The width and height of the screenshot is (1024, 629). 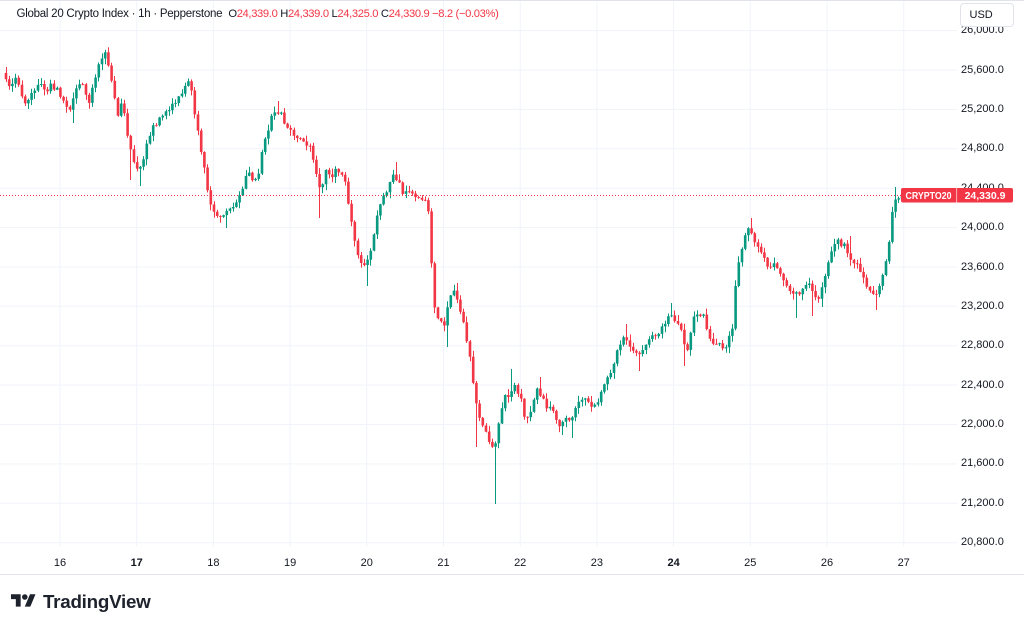 I want to click on svg-text: CRYPTO20, so click(x=929, y=196).